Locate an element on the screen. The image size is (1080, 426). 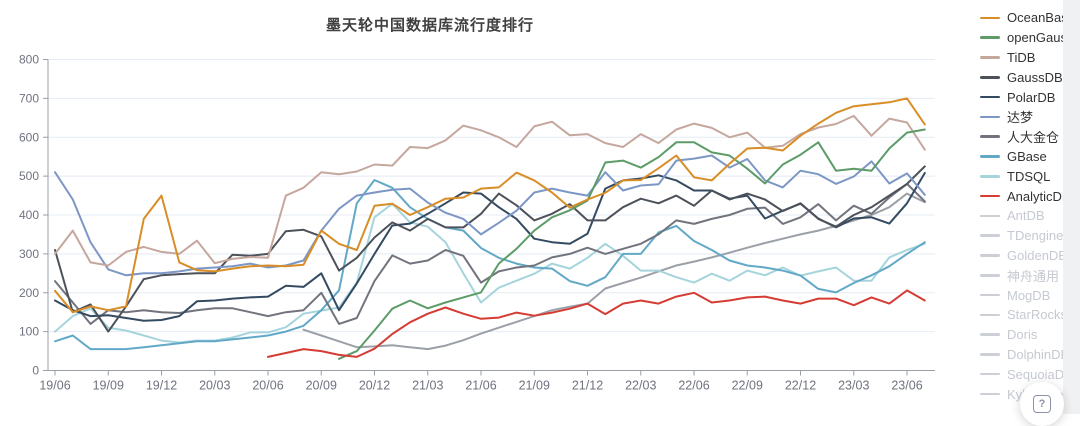
y-tick-label: 300 is located at coordinates (29, 254).